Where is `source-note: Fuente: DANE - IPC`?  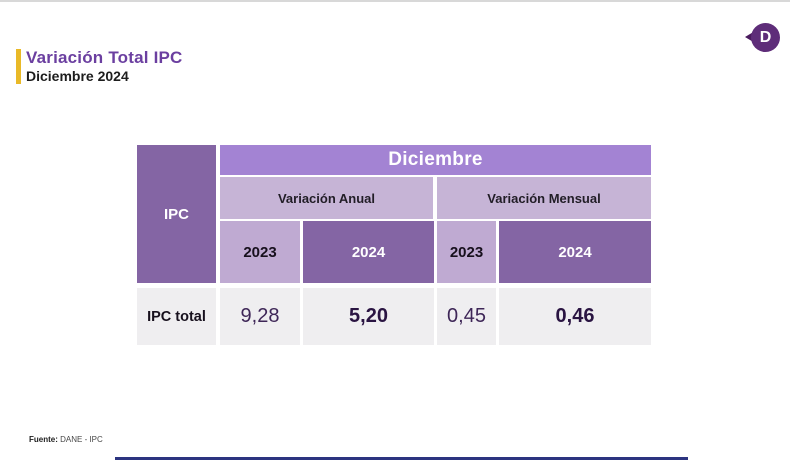 source-note: Fuente: DANE - IPC is located at coordinates (66, 439).